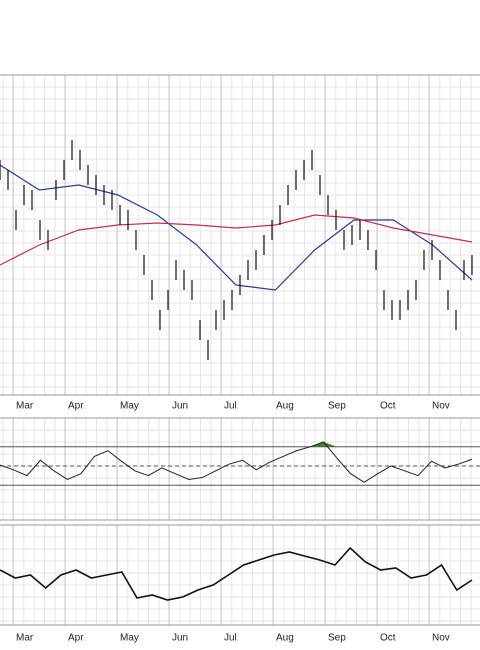  I want to click on oscillator-line, so click(236, 462).